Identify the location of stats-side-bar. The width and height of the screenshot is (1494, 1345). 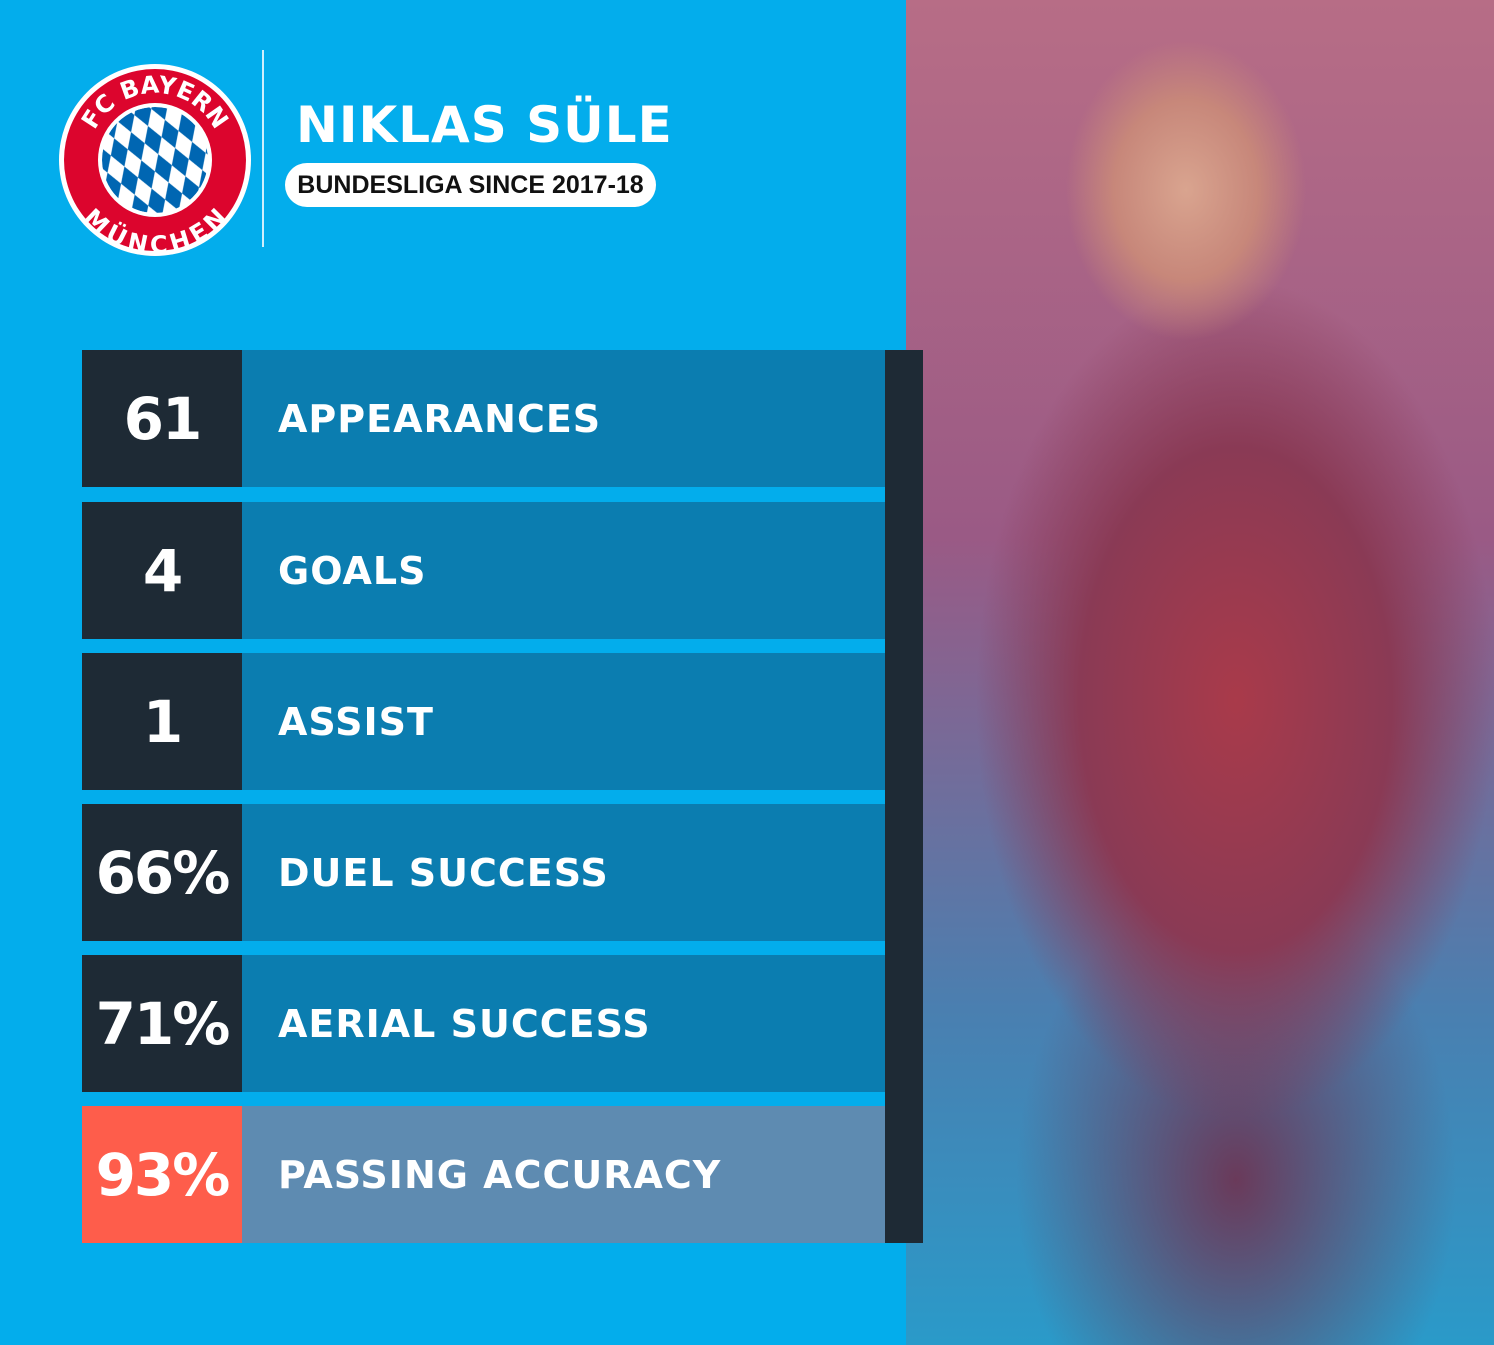
(904, 796).